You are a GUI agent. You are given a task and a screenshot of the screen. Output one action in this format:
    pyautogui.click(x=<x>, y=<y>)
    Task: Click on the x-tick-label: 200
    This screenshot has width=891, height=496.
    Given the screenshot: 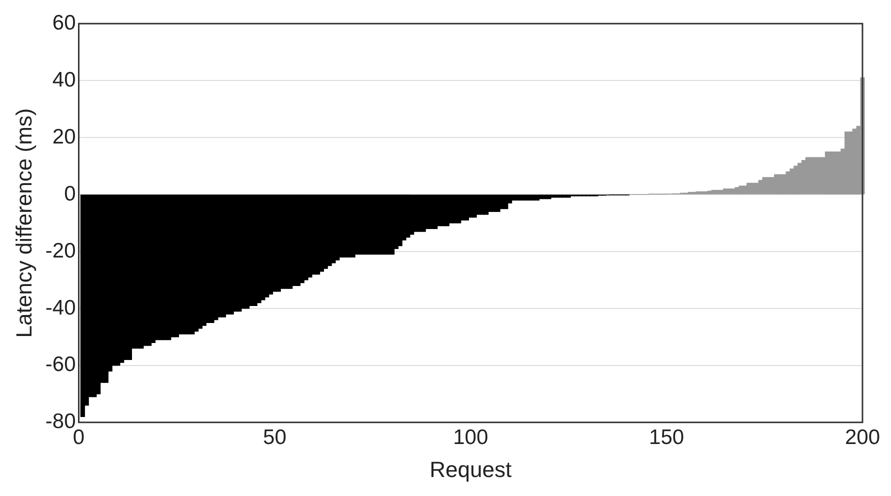 What is the action you would take?
    pyautogui.click(x=862, y=437)
    